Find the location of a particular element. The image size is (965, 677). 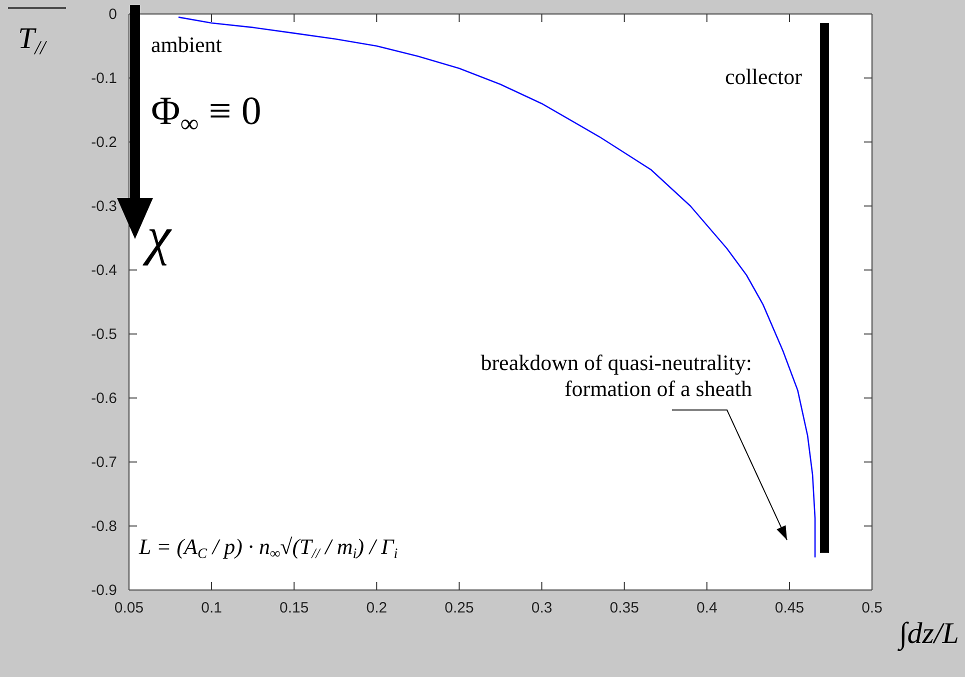

y-tick-label: -0.7 is located at coordinates (104, 462).